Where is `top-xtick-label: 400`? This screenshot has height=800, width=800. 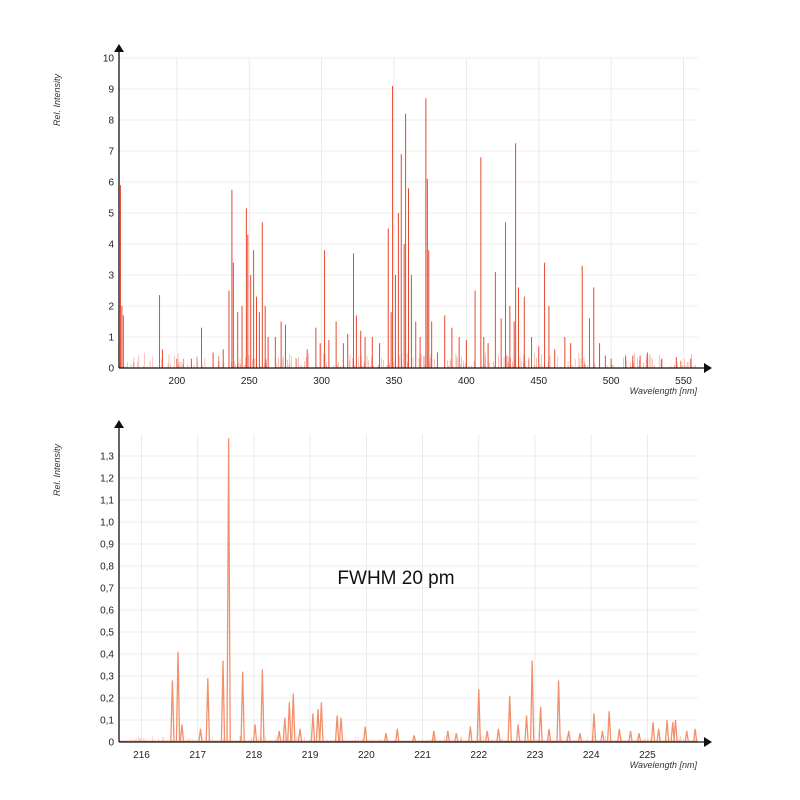
top-xtick-label: 400 is located at coordinates (466, 381).